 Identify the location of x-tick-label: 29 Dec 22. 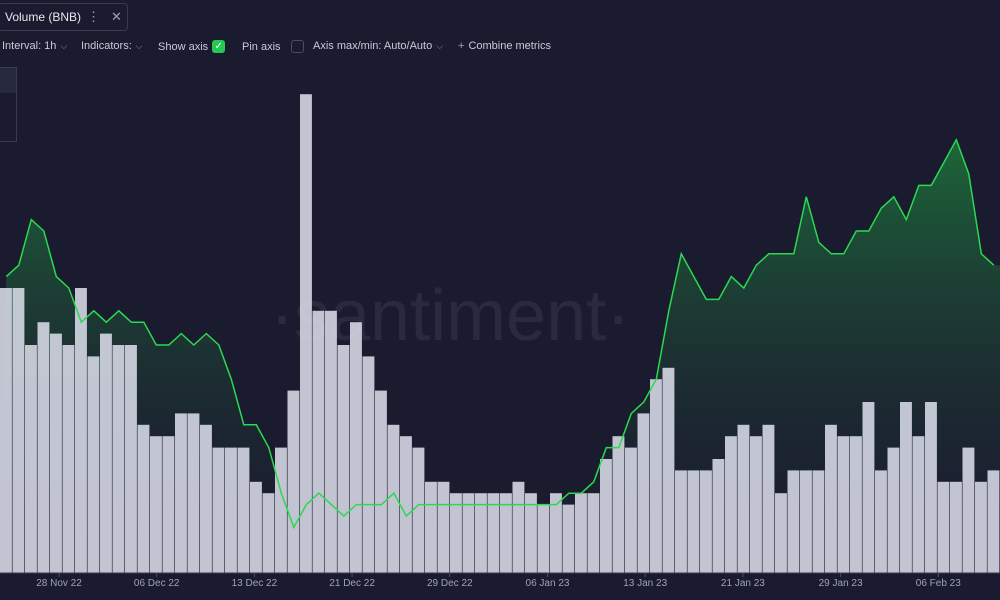
(450, 583).